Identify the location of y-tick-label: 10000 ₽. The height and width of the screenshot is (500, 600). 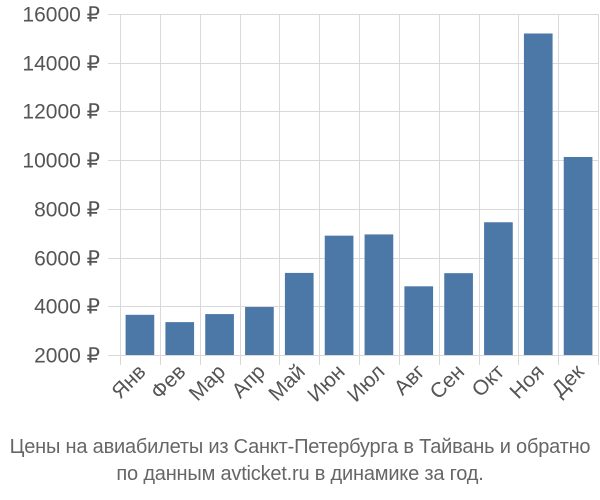
(61, 161).